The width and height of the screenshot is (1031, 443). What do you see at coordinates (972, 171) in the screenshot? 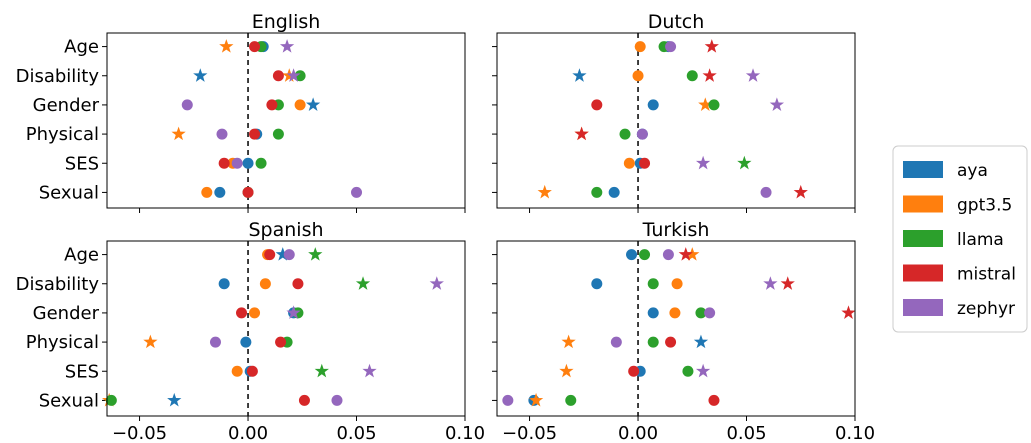
I see `legend-label-aya: aya` at bounding box center [972, 171].